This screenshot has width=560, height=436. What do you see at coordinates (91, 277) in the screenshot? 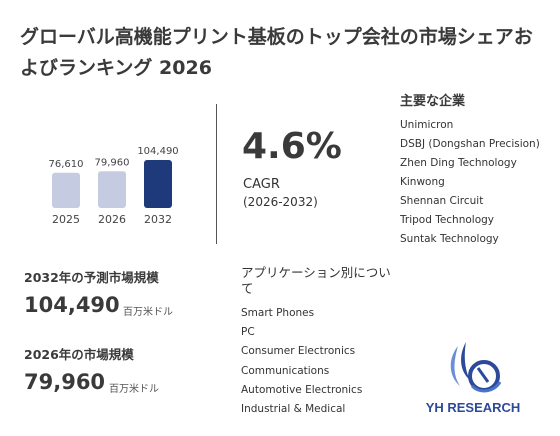
I see `forecast-label: 2032年の予測市場規模` at bounding box center [91, 277].